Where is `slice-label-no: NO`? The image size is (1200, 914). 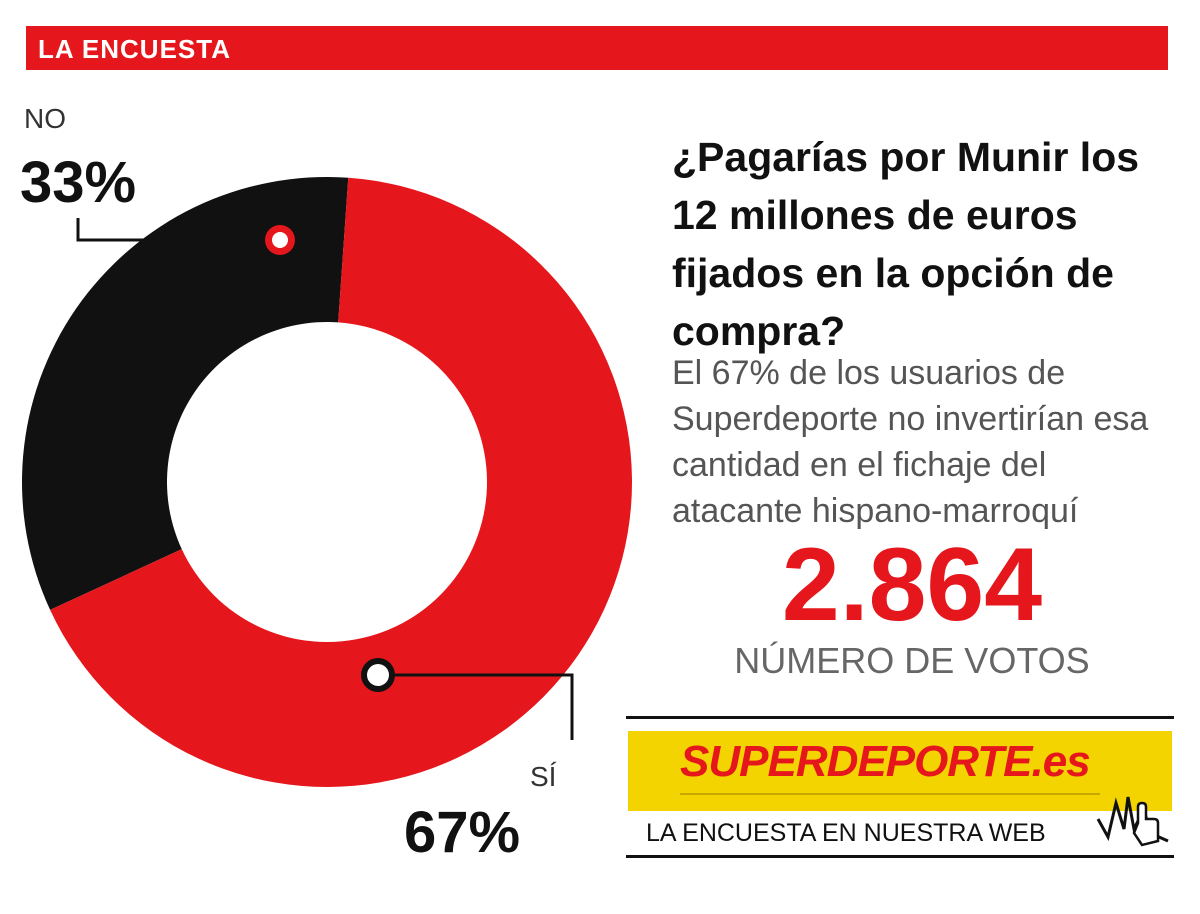 slice-label-no: NO is located at coordinates (45, 118).